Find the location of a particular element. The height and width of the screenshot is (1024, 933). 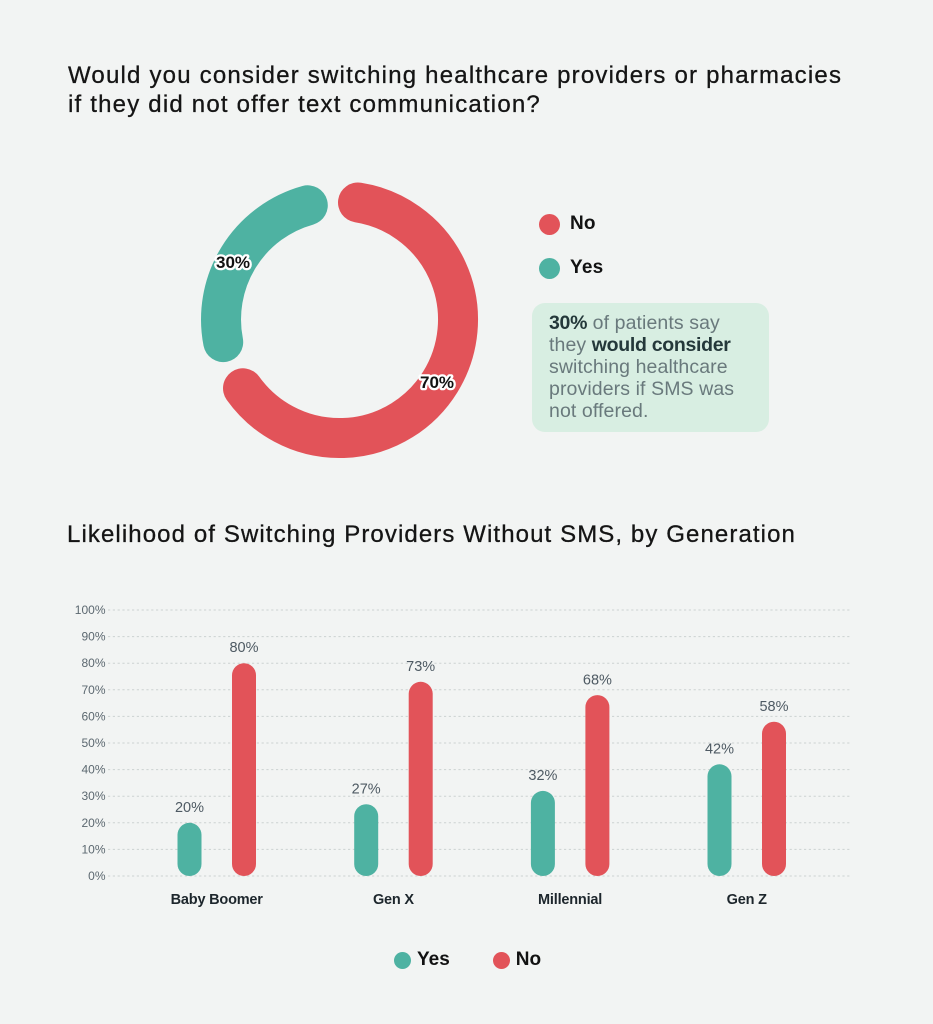

svg-text: 60% is located at coordinates (93, 716).